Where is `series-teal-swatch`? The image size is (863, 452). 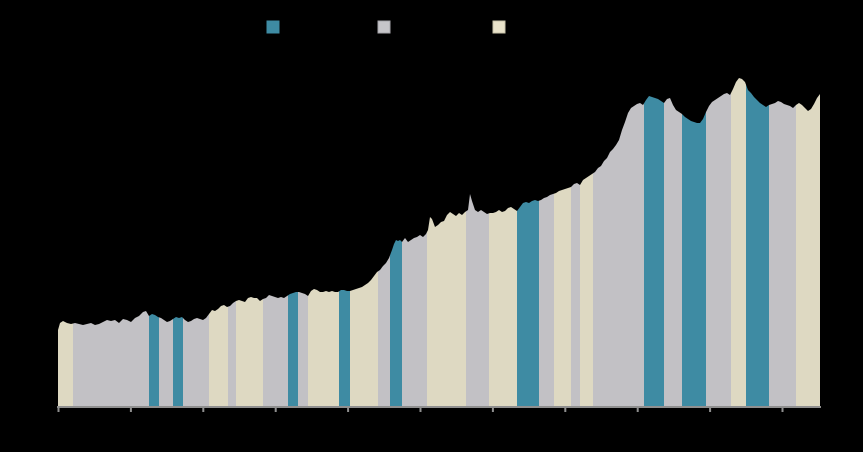
series-teal-swatch is located at coordinates (273, 27).